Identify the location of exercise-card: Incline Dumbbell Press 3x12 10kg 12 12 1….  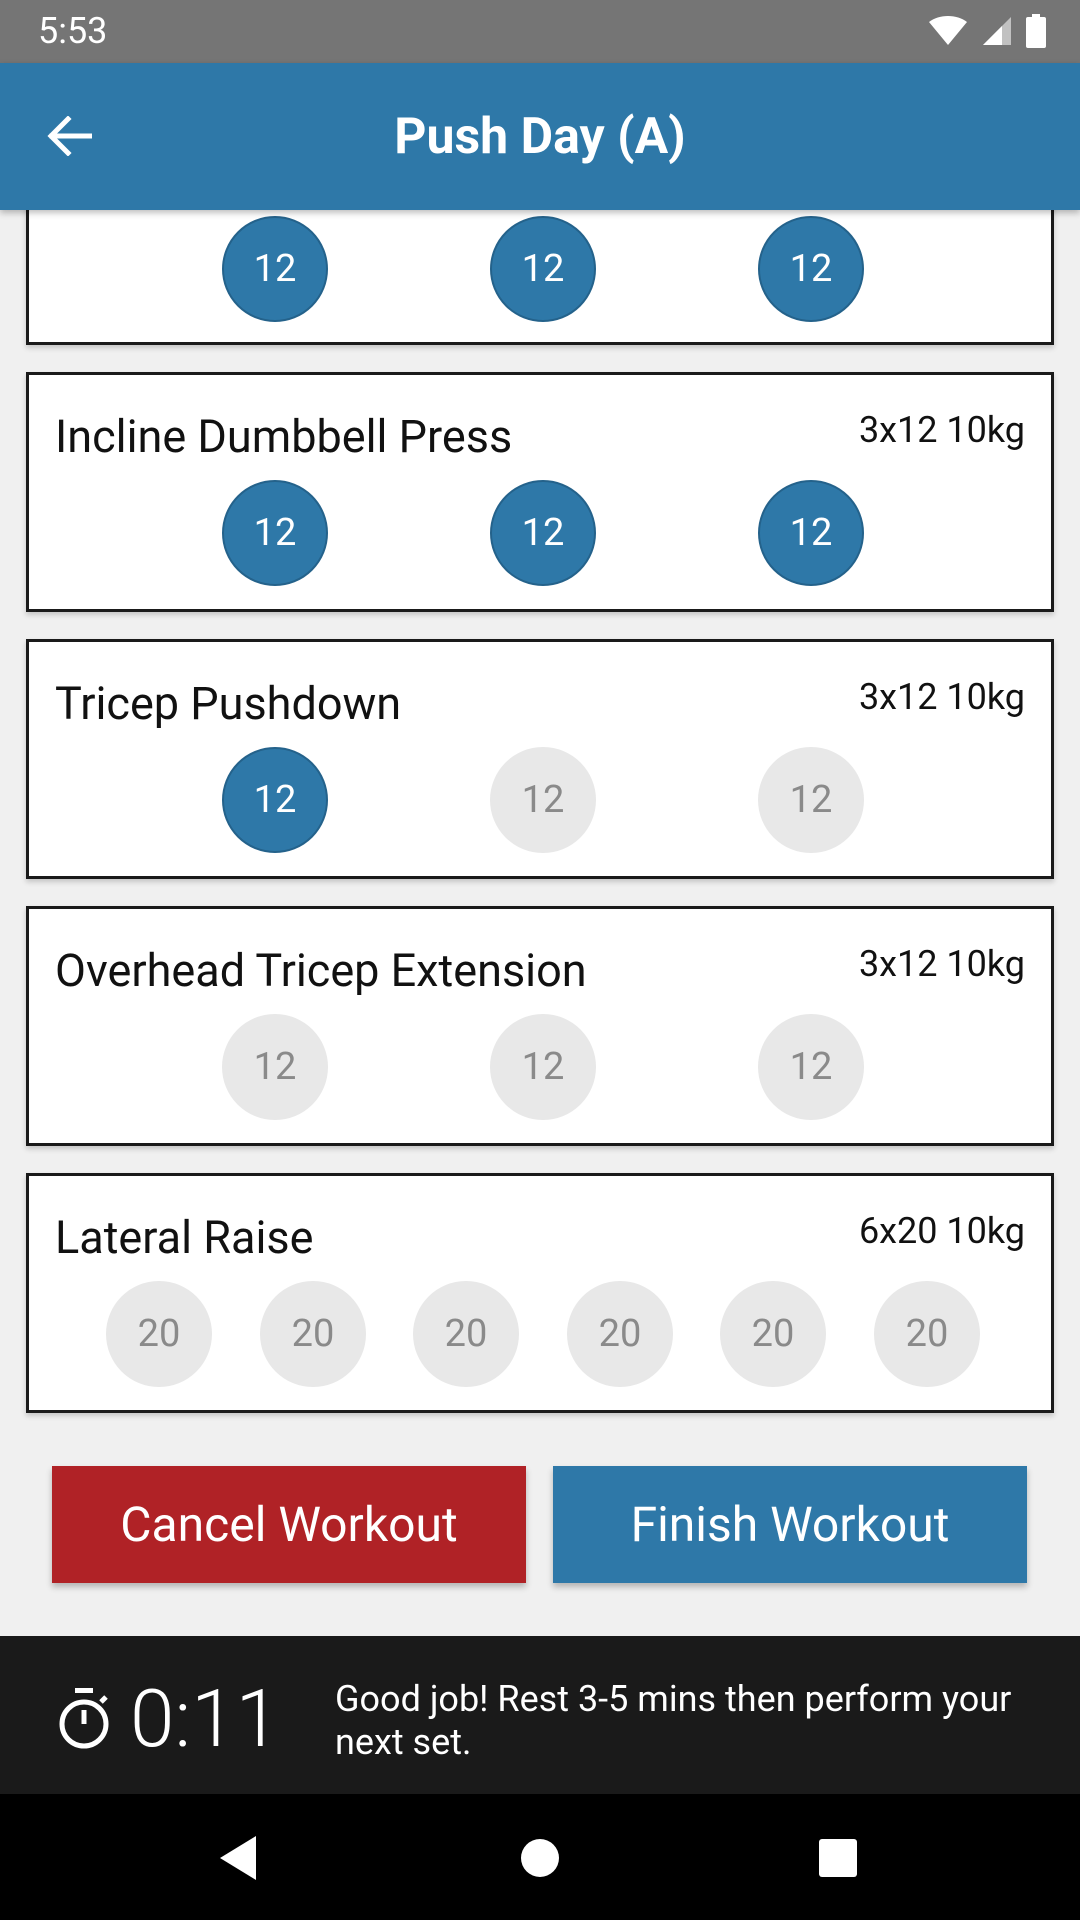
(540, 492).